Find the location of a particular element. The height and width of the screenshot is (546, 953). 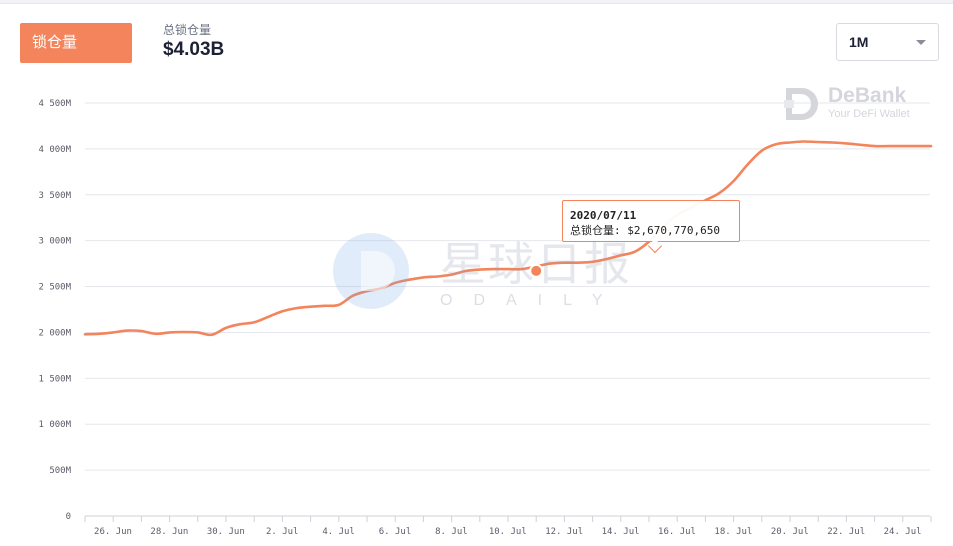

x-tick-label: 28. Jun is located at coordinates (169, 532).